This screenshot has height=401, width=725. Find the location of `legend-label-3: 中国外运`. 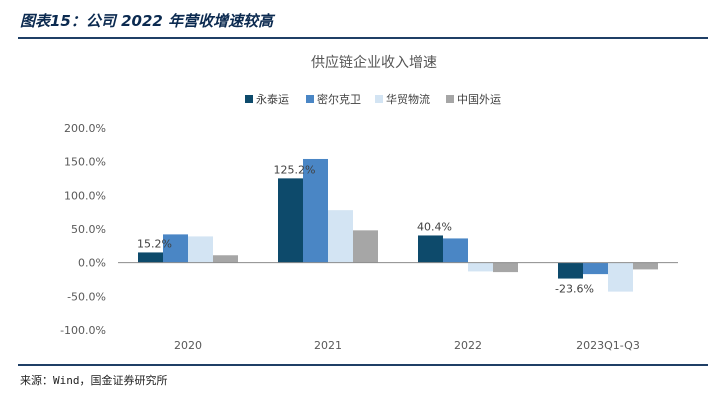

legend-label-3: 中国外运 is located at coordinates (479, 99).